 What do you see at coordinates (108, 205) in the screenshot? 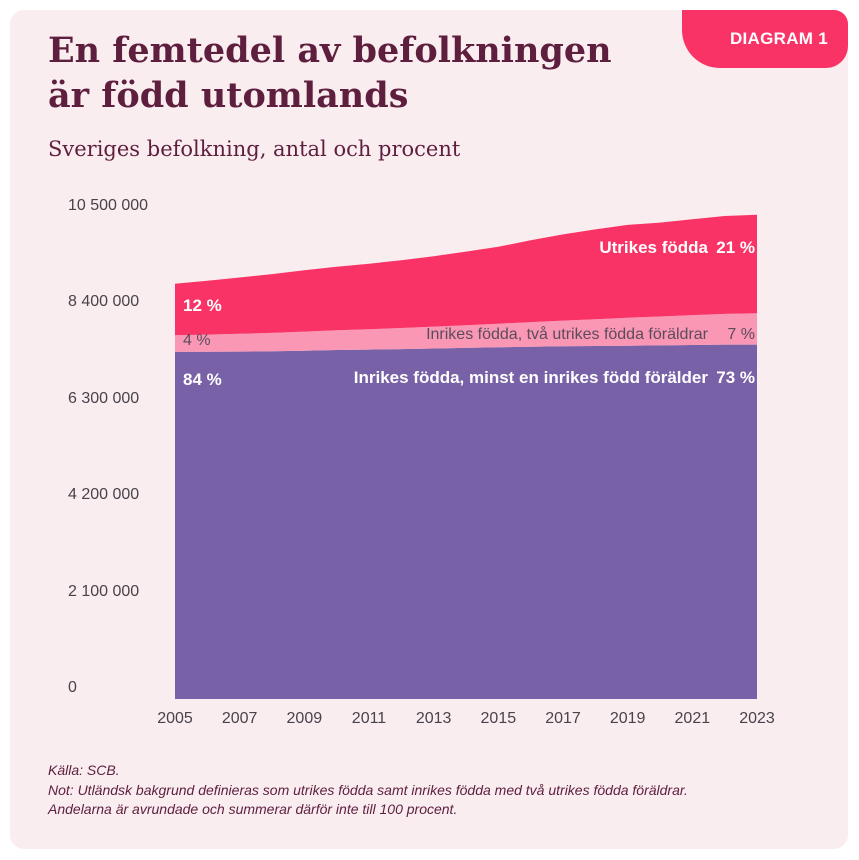
I see `y-axis-tick-label: 10 500 000` at bounding box center [108, 205].